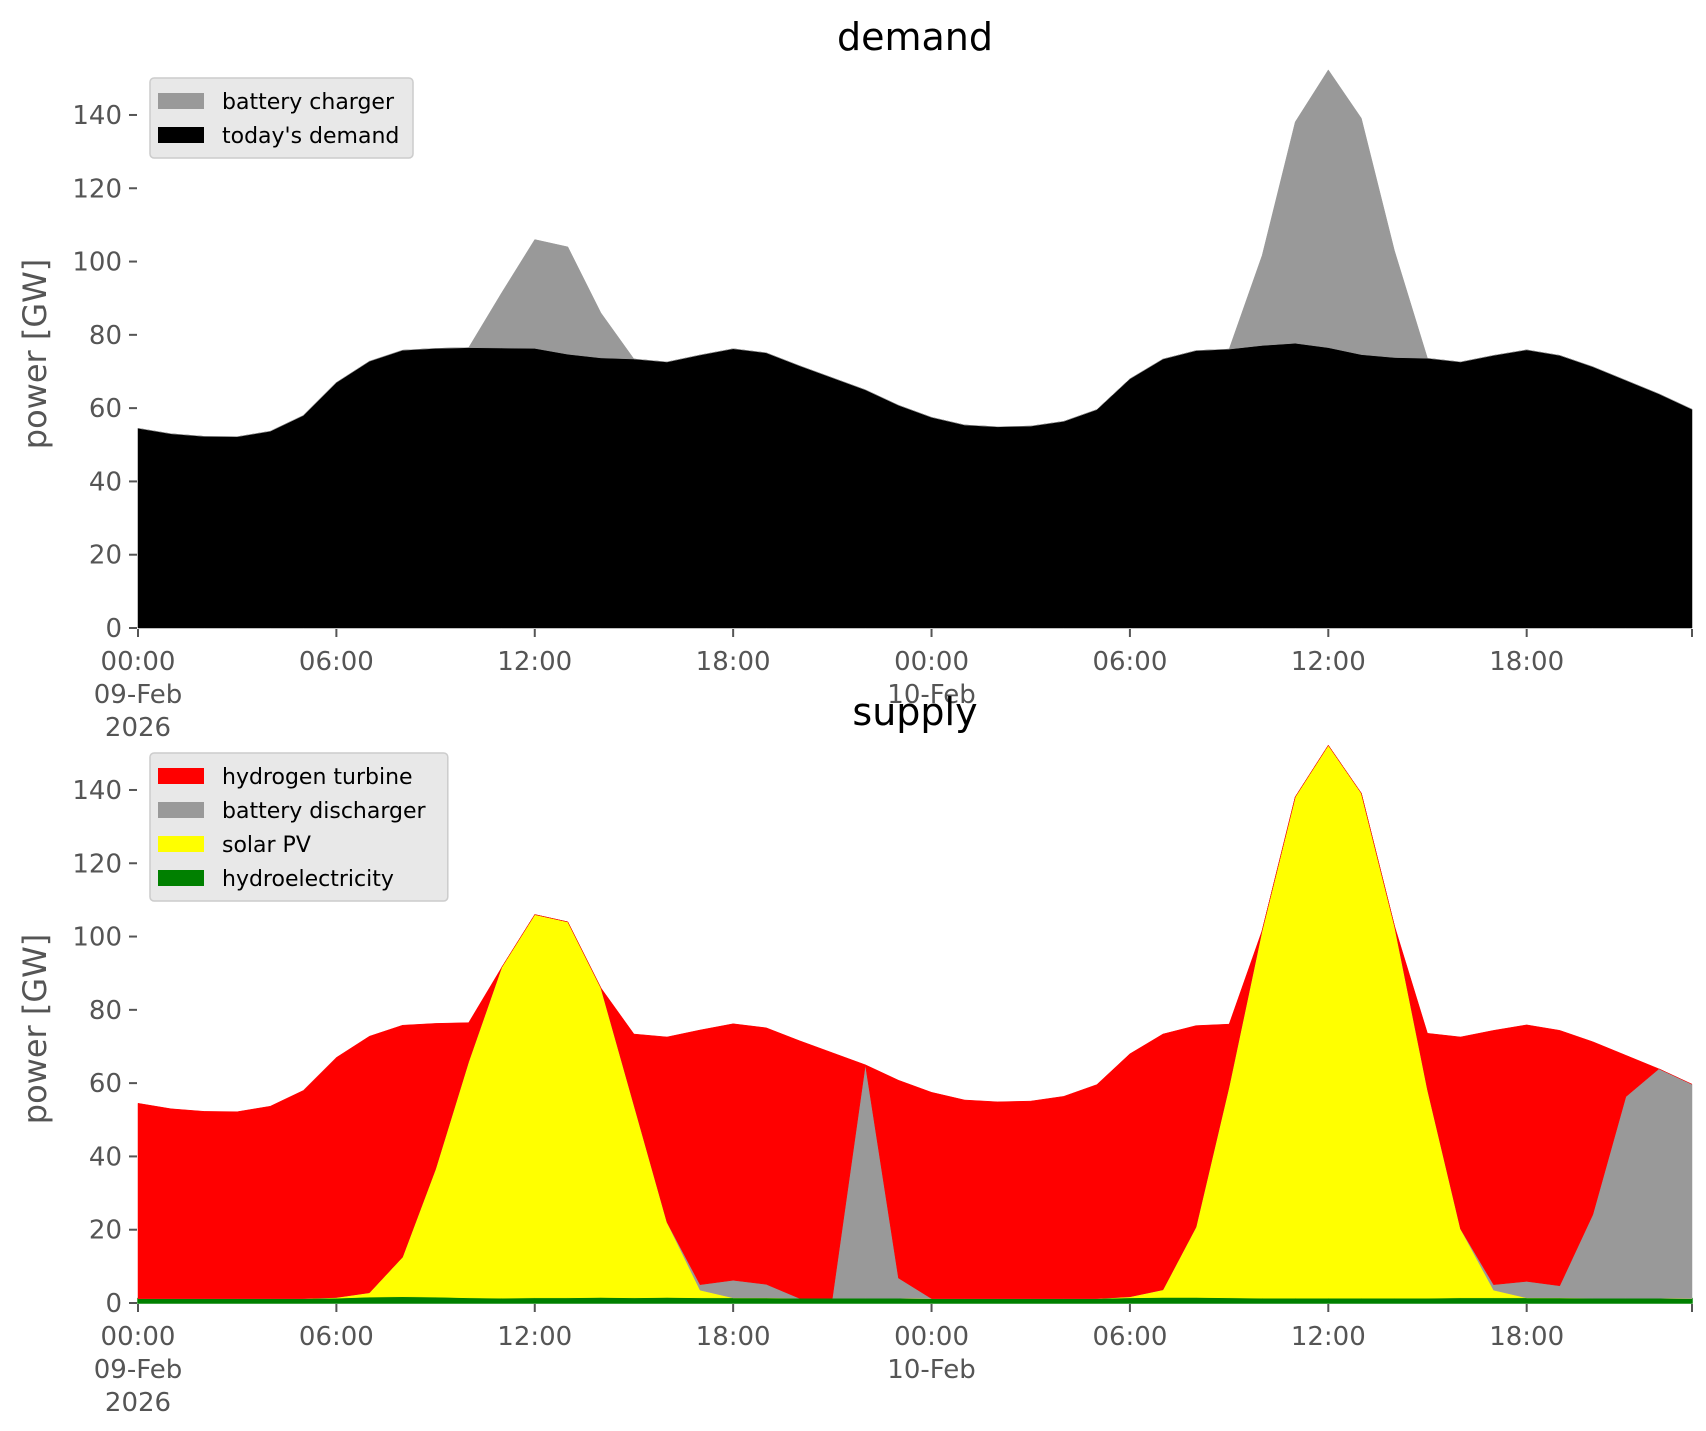 The width and height of the screenshot is (1706, 1431). What do you see at coordinates (310, 136) in the screenshot?
I see `legend-label-today-s-demand: today's demand` at bounding box center [310, 136].